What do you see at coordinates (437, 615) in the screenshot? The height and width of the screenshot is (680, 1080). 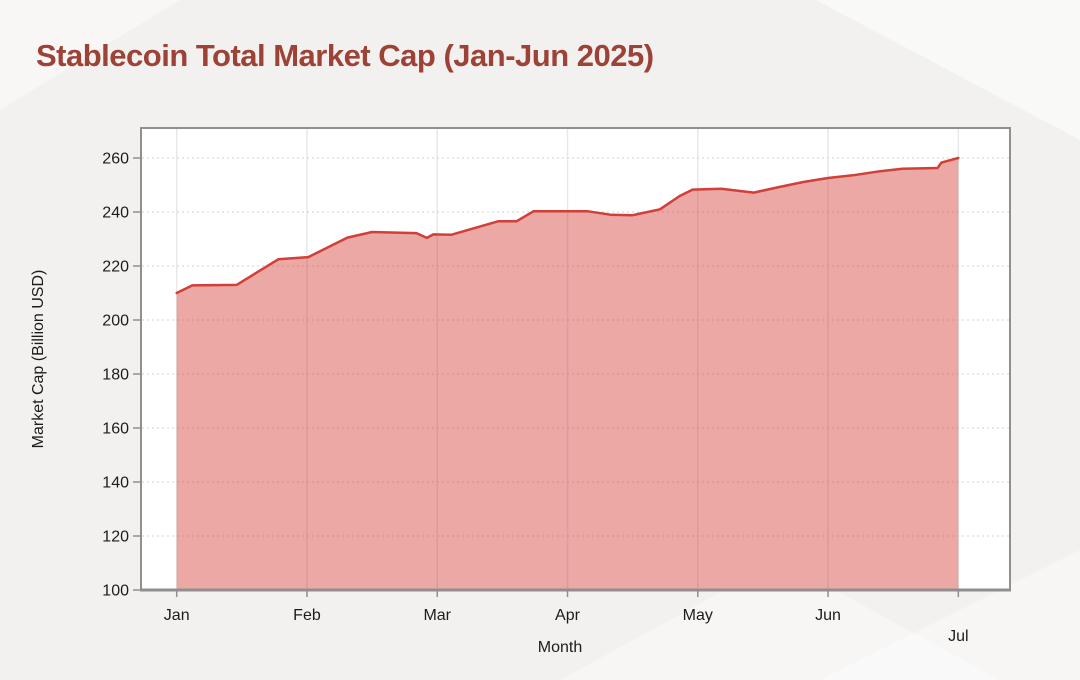 I see `x-tick-label: Mar` at bounding box center [437, 615].